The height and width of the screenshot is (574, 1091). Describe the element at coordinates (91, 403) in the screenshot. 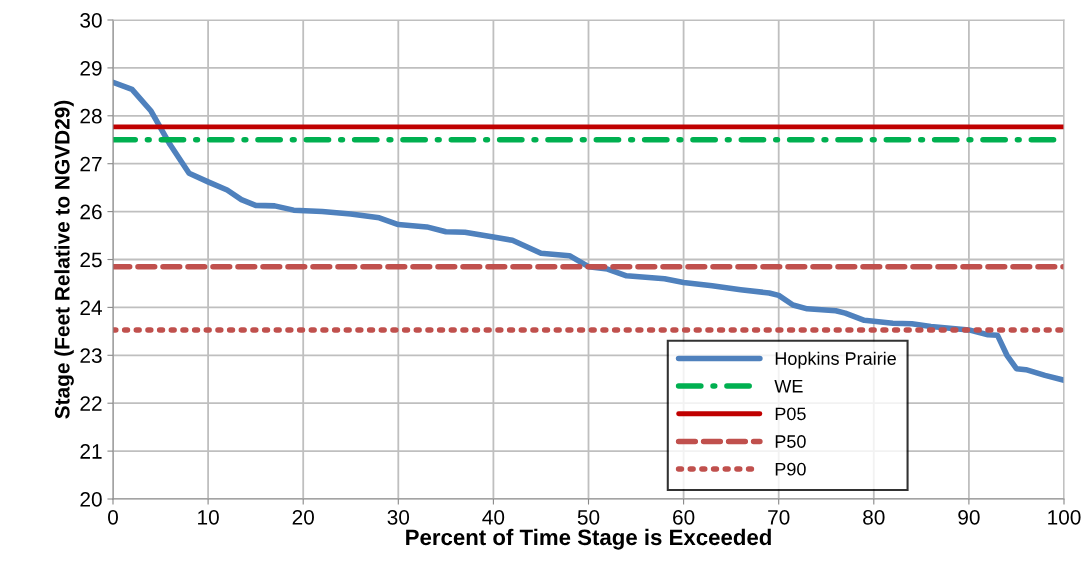

I see `y-tick-label: 22` at that location.